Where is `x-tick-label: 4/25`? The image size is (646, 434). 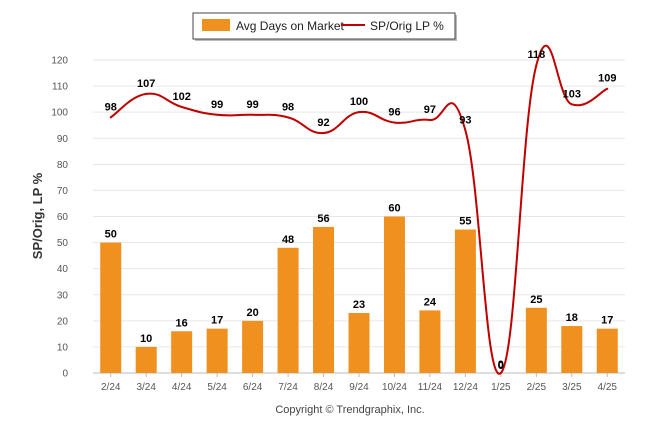
x-tick-label: 4/25 is located at coordinates (608, 387).